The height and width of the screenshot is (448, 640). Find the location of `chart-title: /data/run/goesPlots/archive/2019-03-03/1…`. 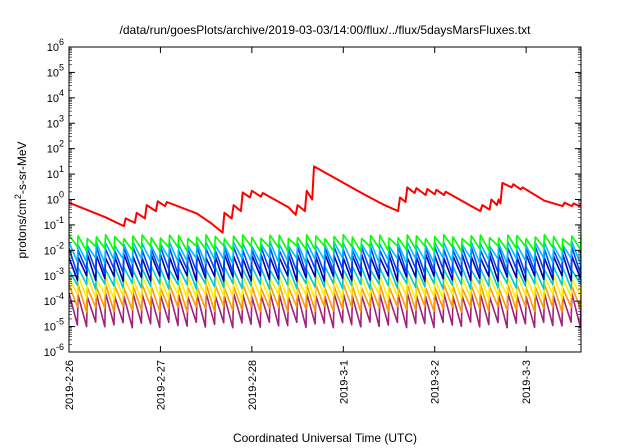

chart-title: /data/run/goesPlots/archive/2019-03-03/1… is located at coordinates (326, 30).